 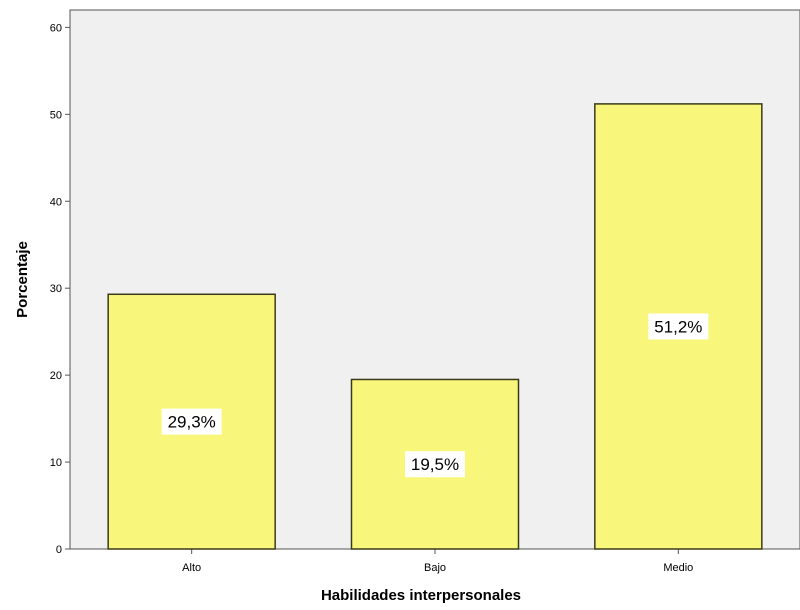 I want to click on x-tick-label: Bajo, so click(x=435, y=568).